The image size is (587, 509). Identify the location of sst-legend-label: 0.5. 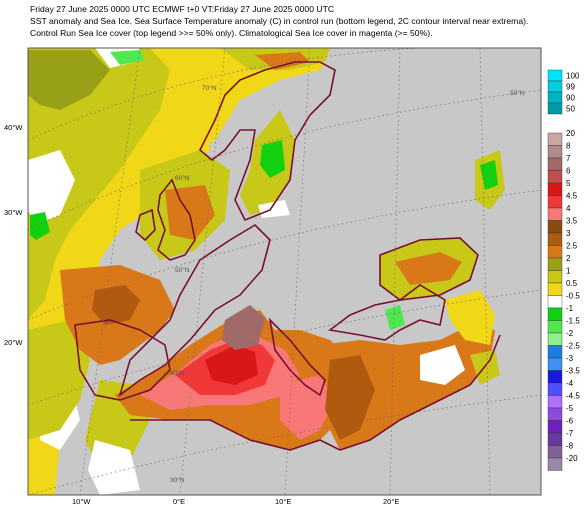
(572, 283).